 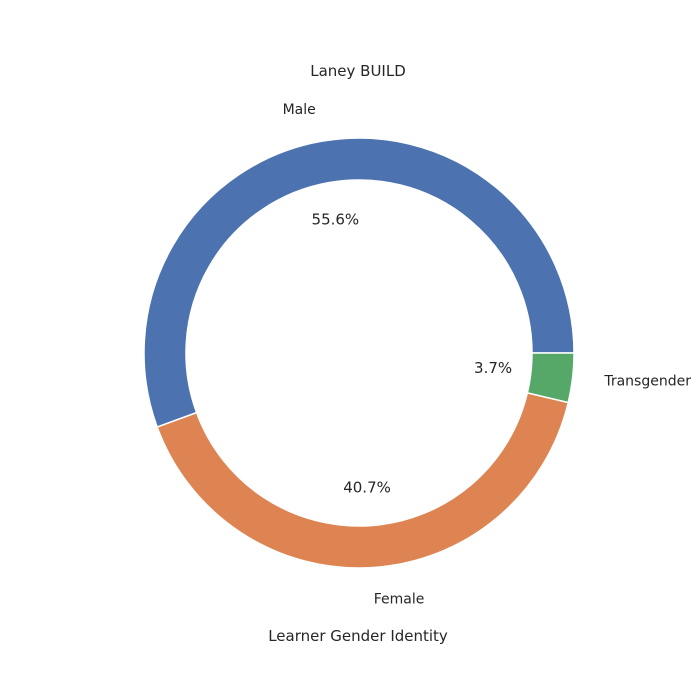 What do you see at coordinates (412, 354) in the screenshot?
I see `slice-percent-labels: 55.6% 40.7% 3.7%` at bounding box center [412, 354].